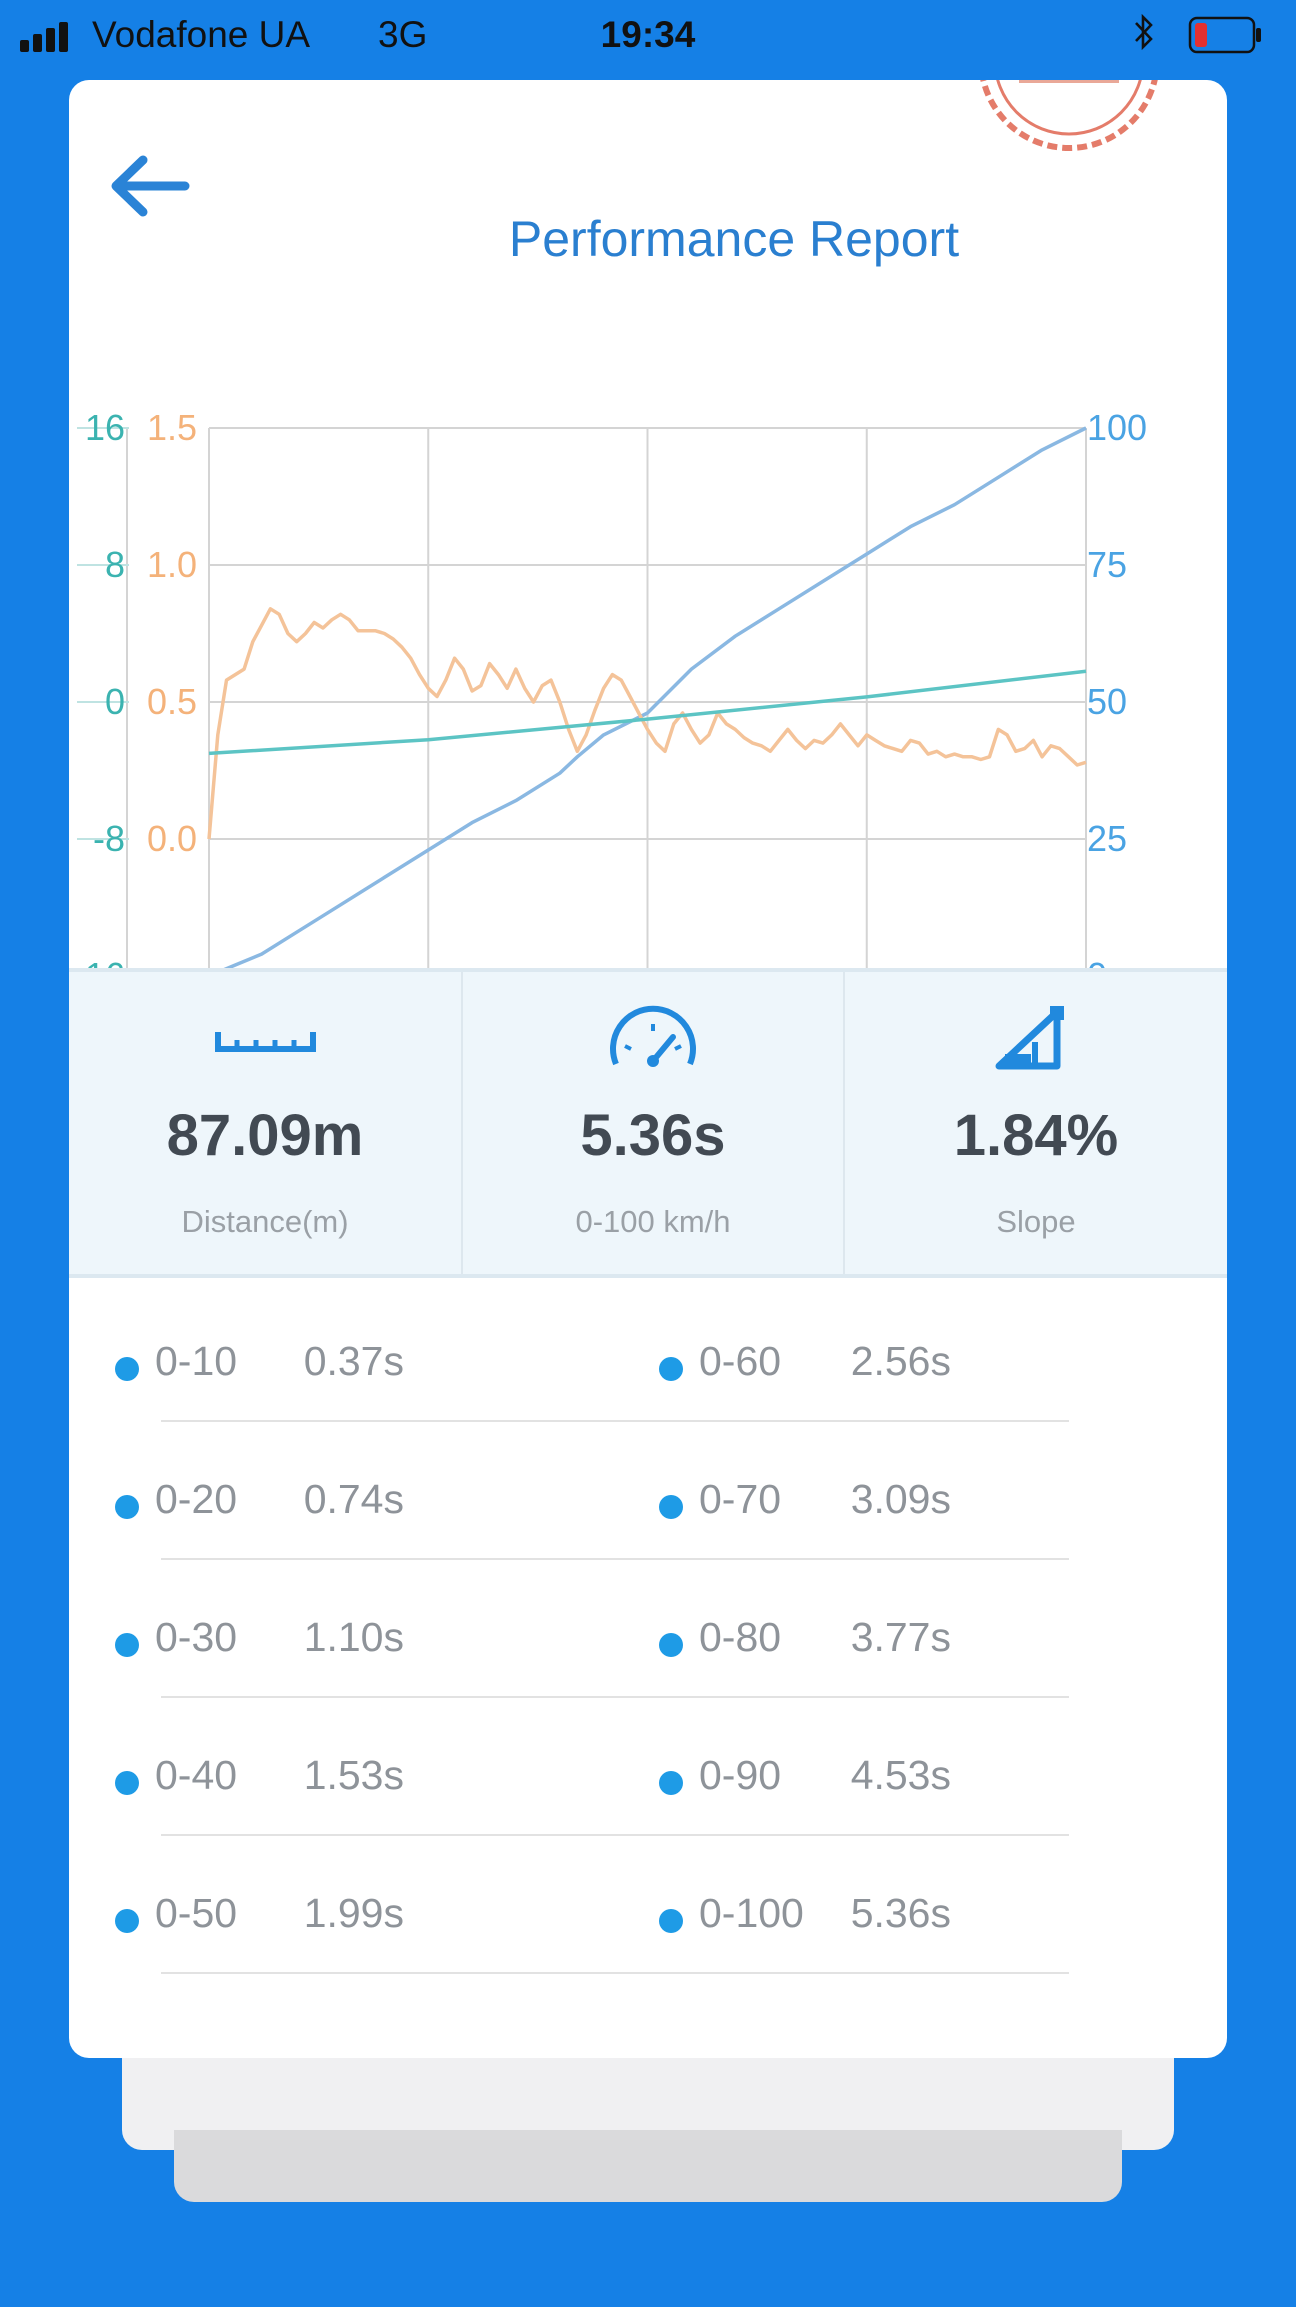 This screenshot has width=1296, height=2307. I want to click on speedometer-icon, so click(653, 1036).